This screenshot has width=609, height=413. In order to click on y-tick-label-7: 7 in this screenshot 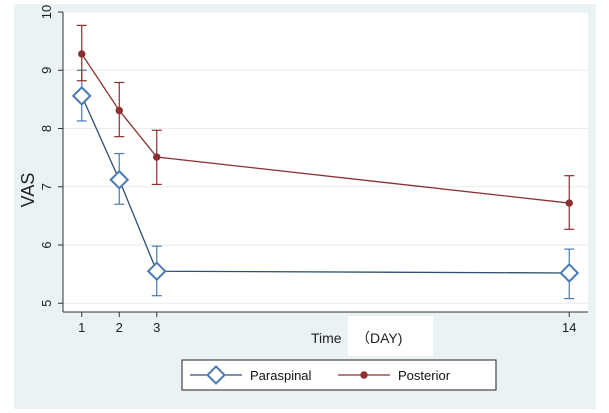, I will do `click(46, 186)`.